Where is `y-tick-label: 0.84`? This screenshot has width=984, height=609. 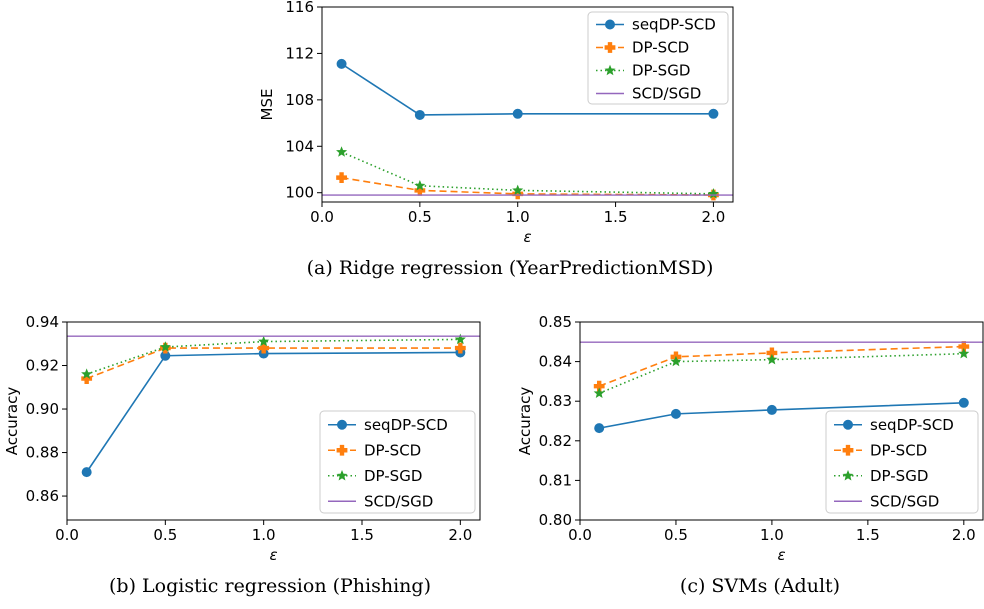
y-tick-label: 0.84 is located at coordinates (555, 362).